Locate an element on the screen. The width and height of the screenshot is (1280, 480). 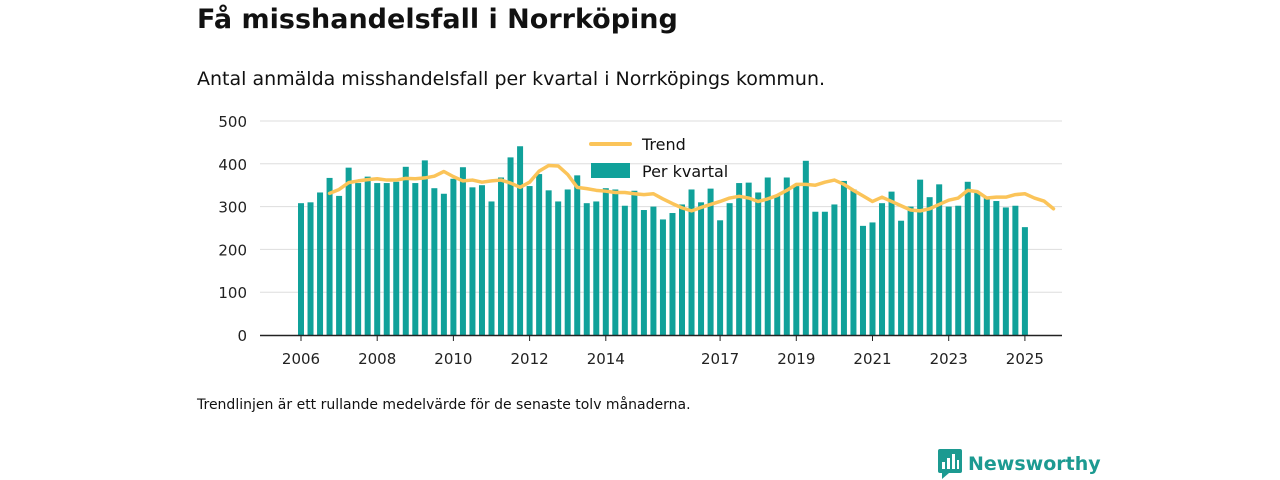
y-tick-label: 500 is located at coordinates (232, 122).